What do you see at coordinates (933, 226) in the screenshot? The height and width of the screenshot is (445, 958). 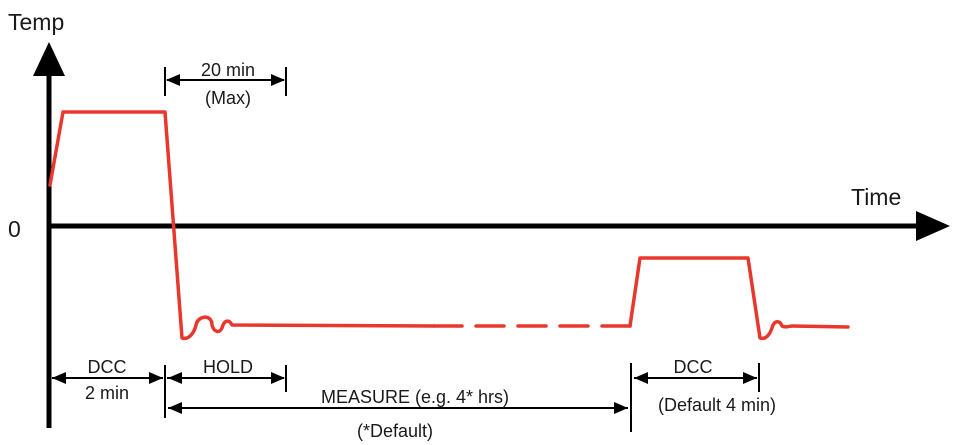 I see `x-axis-arrowhead` at bounding box center [933, 226].